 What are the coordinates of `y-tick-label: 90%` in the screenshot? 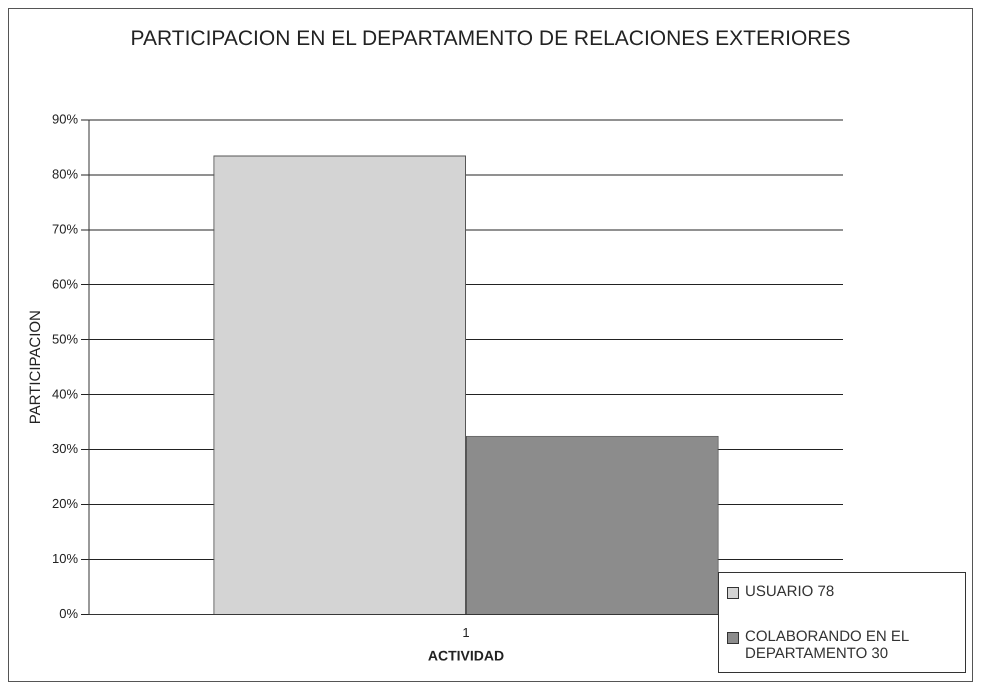 It's located at (65, 118).